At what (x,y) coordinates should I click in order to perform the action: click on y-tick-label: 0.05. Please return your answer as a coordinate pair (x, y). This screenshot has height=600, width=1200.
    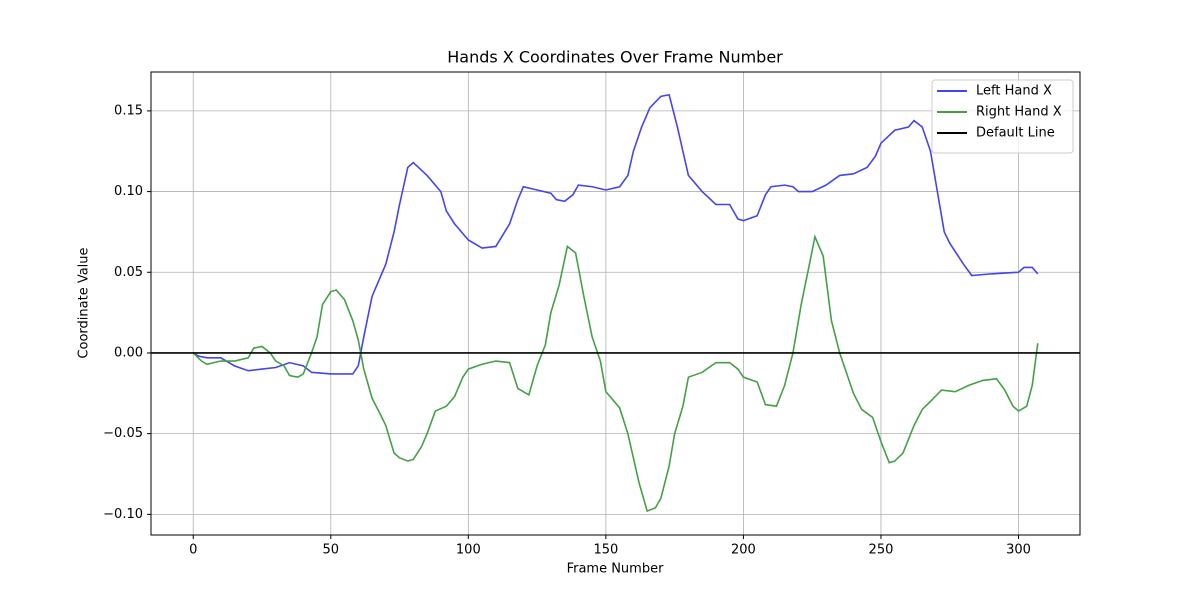
    Looking at the image, I should click on (128, 272).